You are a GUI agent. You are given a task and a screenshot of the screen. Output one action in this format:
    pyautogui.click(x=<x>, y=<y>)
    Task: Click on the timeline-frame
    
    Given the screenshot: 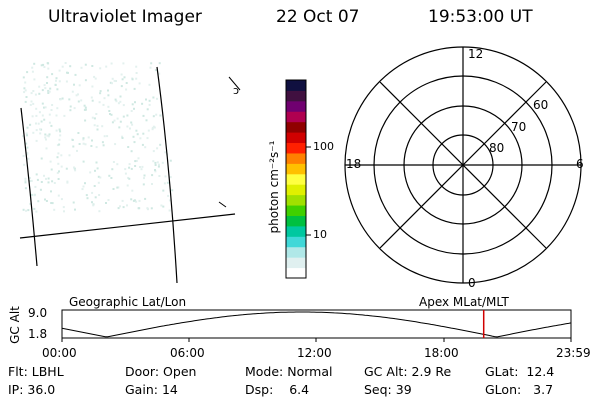 What is the action you would take?
    pyautogui.click(x=316, y=324)
    